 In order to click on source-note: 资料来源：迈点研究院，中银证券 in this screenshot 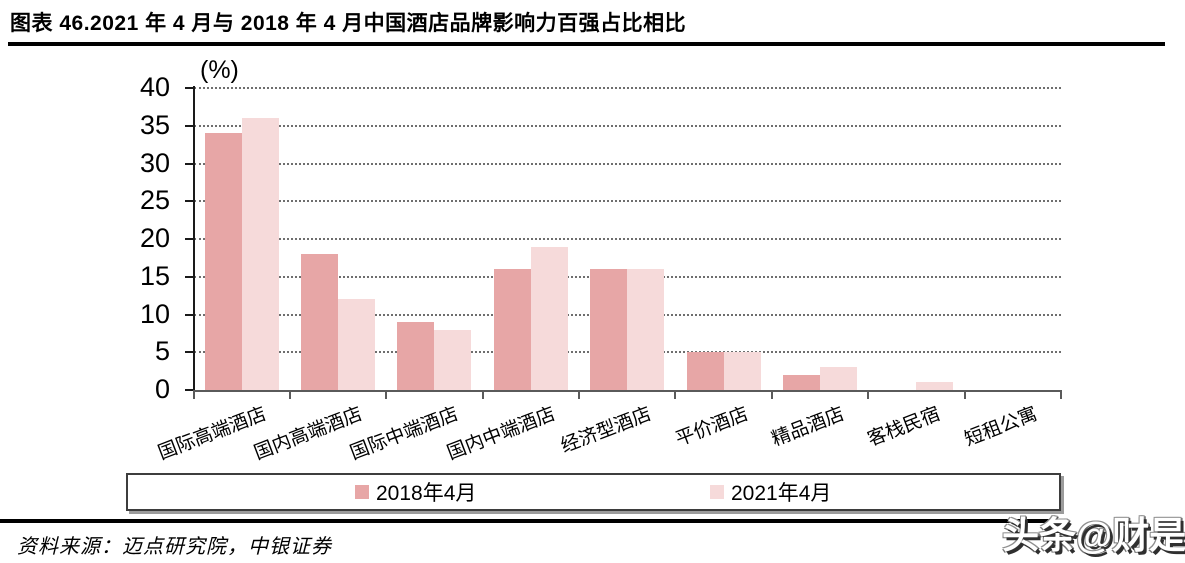, I will do `click(174, 547)`.